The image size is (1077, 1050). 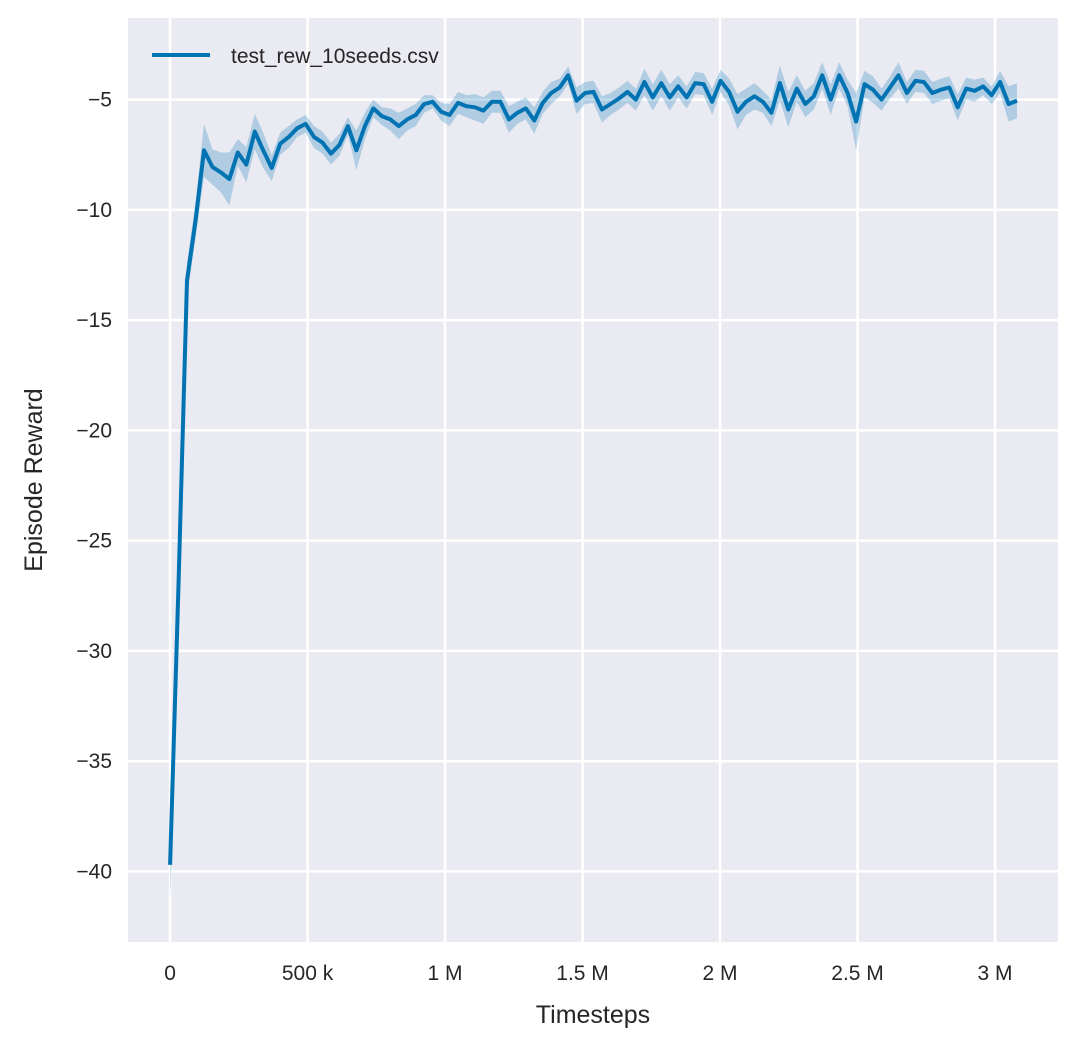 What do you see at coordinates (720, 973) in the screenshot?
I see `x-tick-label: 2 M` at bounding box center [720, 973].